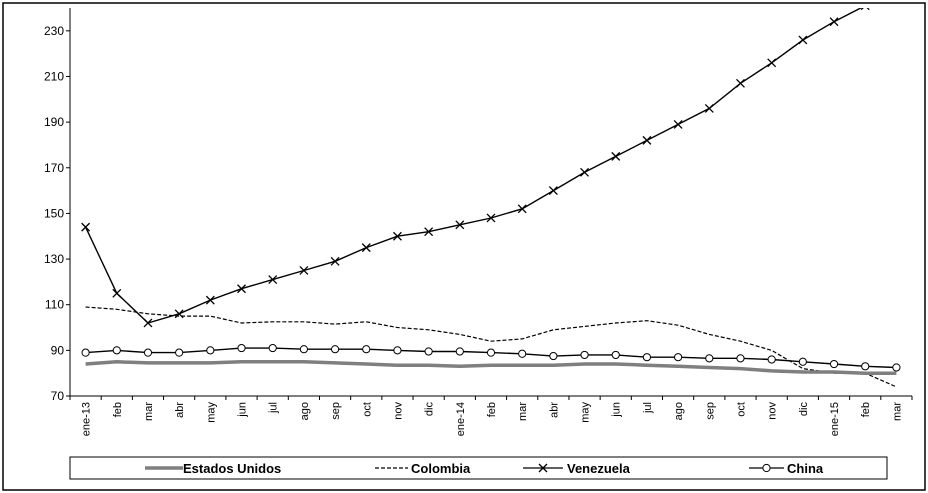  Describe the element at coordinates (54, 168) in the screenshot. I see `y-tick-label: 170` at that location.